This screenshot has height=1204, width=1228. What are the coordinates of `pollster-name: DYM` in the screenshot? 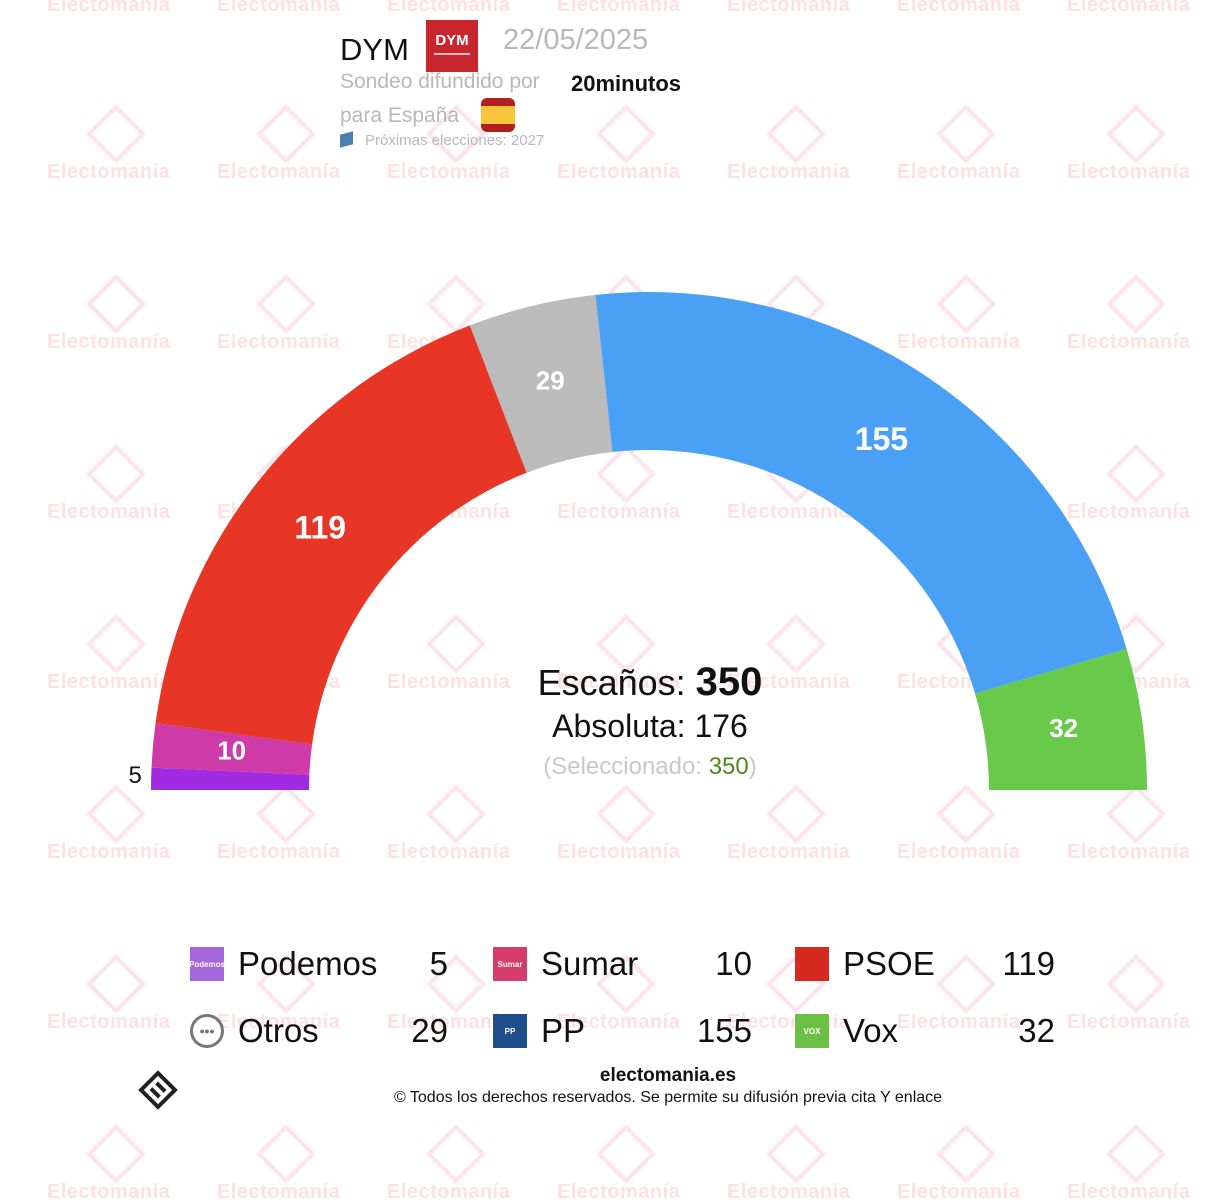 It's located at (374, 49).